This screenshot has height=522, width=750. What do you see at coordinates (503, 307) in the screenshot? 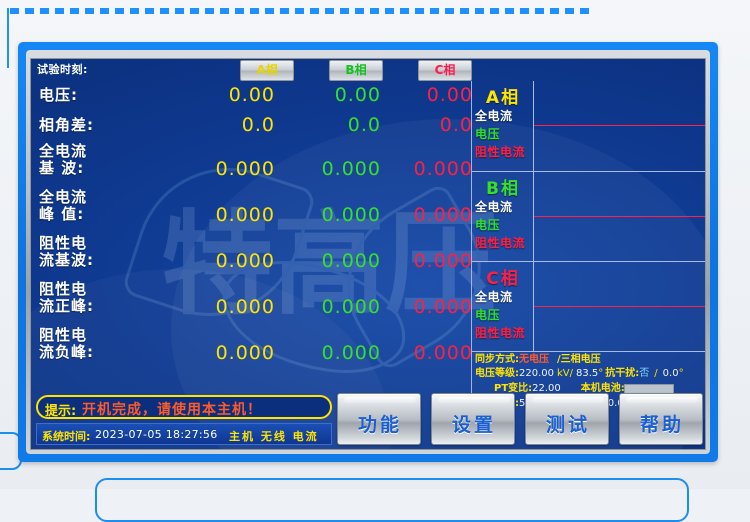
I see `pane-header-c: C相 全电流 电压 阻性电流` at bounding box center [503, 307].